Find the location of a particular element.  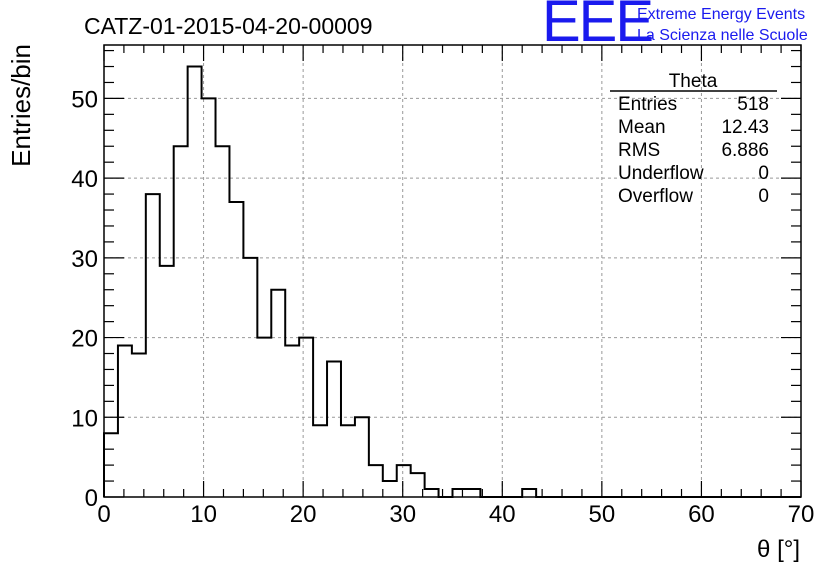

stats-row-label: RMS is located at coordinates (639, 150).